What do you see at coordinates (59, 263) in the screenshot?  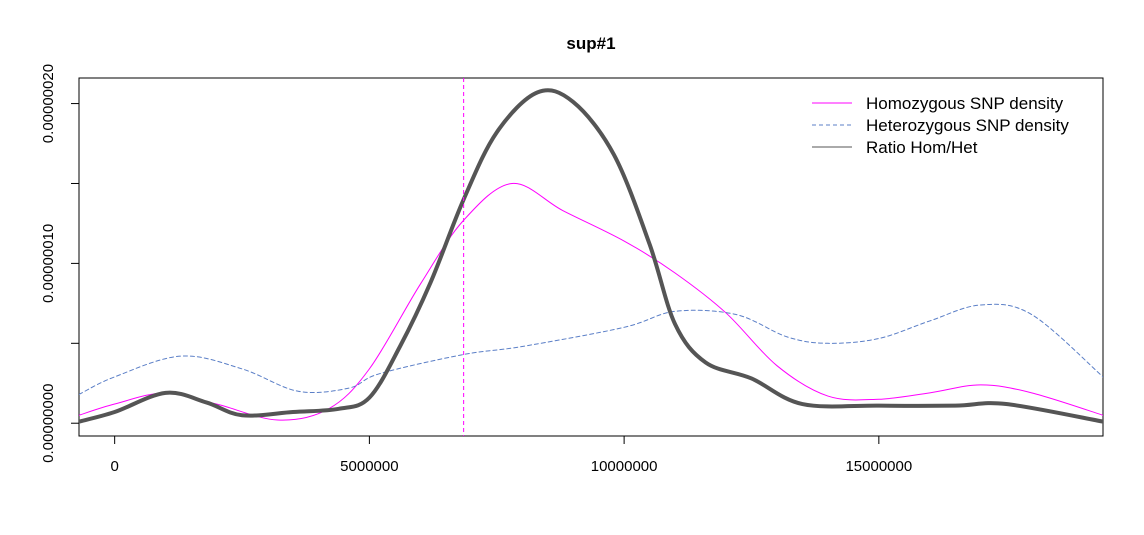 I see `y-axis: 0.00000000 0.00000010 0.00000020` at bounding box center [59, 263].